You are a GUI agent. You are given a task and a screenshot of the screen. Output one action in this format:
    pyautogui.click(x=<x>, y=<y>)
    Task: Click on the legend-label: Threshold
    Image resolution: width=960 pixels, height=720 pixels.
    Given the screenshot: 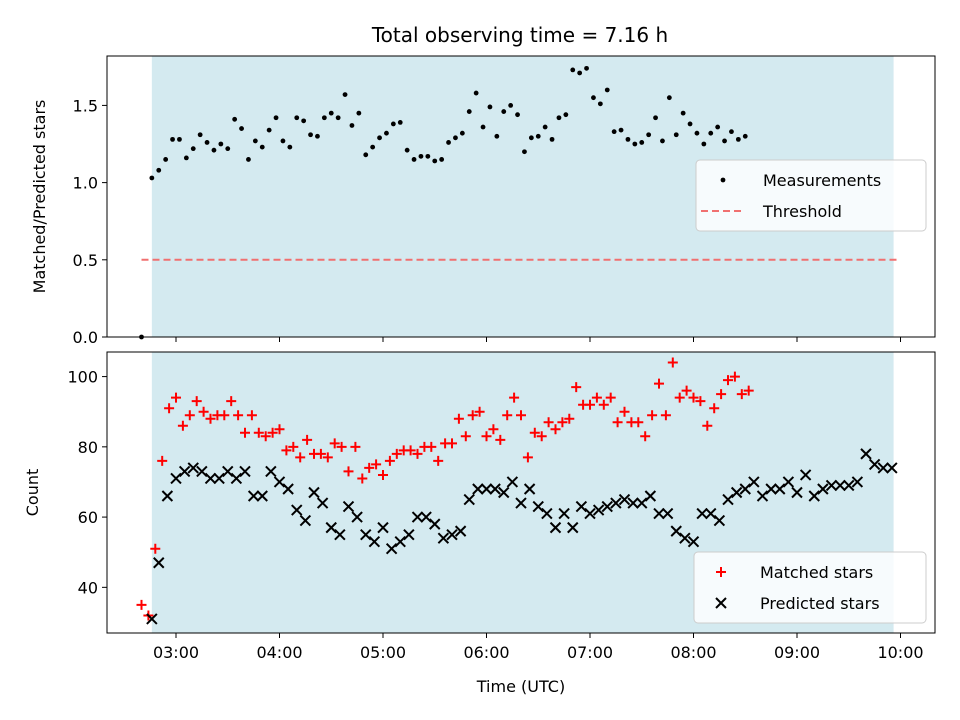 What is the action you would take?
    pyautogui.click(x=802, y=211)
    